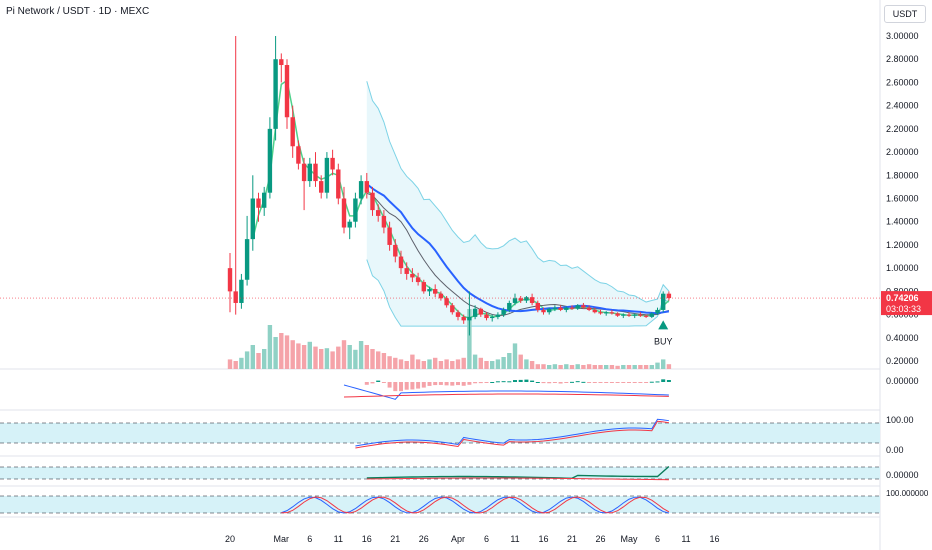 The height and width of the screenshot is (550, 932). Describe the element at coordinates (518, 192) in the screenshot. I see `band-upper` at that location.